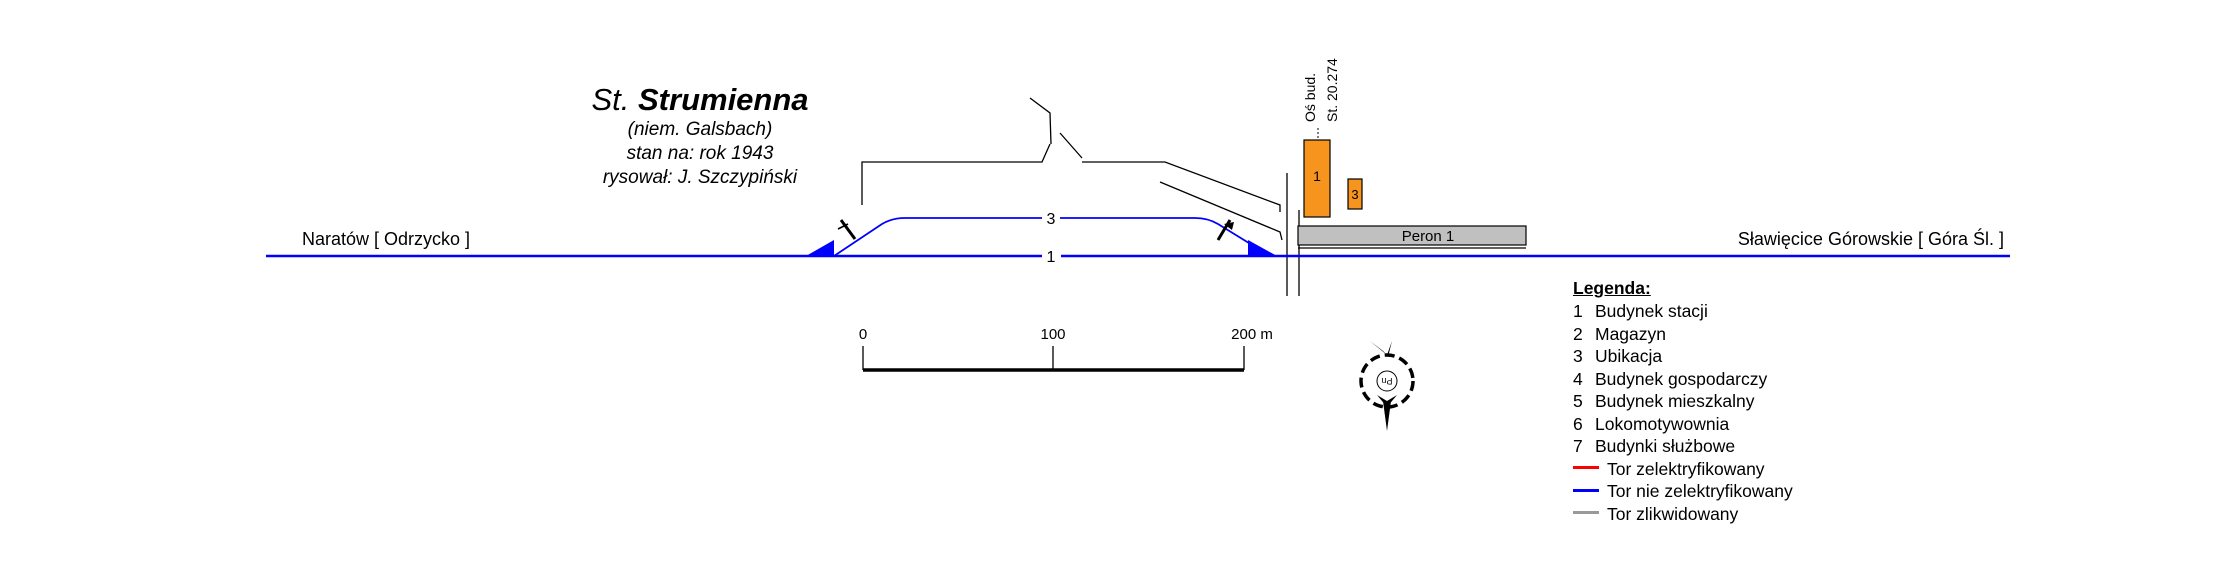 This screenshot has width=2231, height=568. I want to click on main-track-label: 1, so click(1051, 257).